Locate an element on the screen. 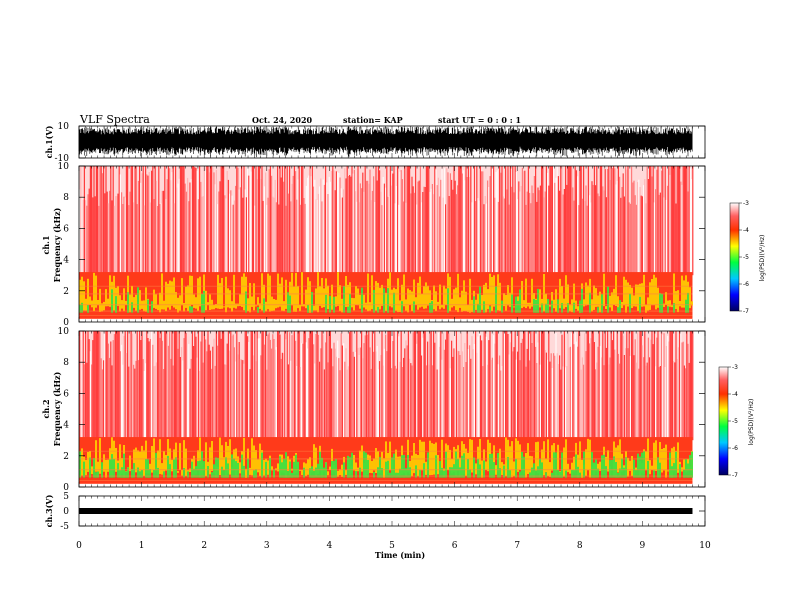 Image resolution: width=792 pixels, height=612 pixels. chart-start-time: start UT = 0 : 0 : 1 is located at coordinates (479, 120).